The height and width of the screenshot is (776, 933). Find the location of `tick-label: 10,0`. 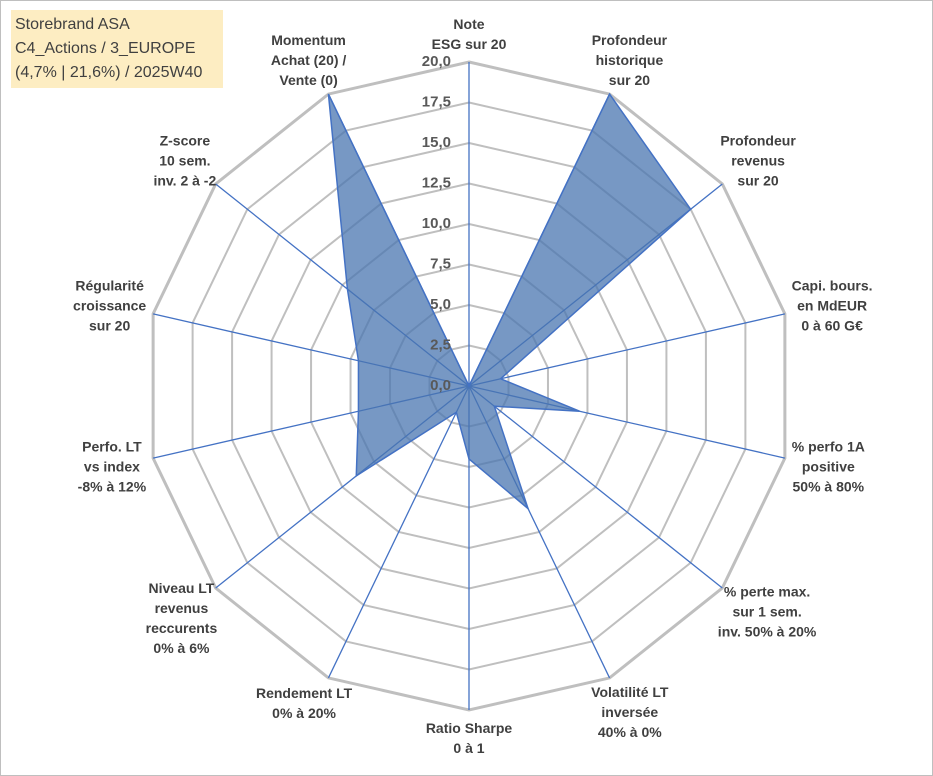

tick-label: 10,0 is located at coordinates (436, 223).